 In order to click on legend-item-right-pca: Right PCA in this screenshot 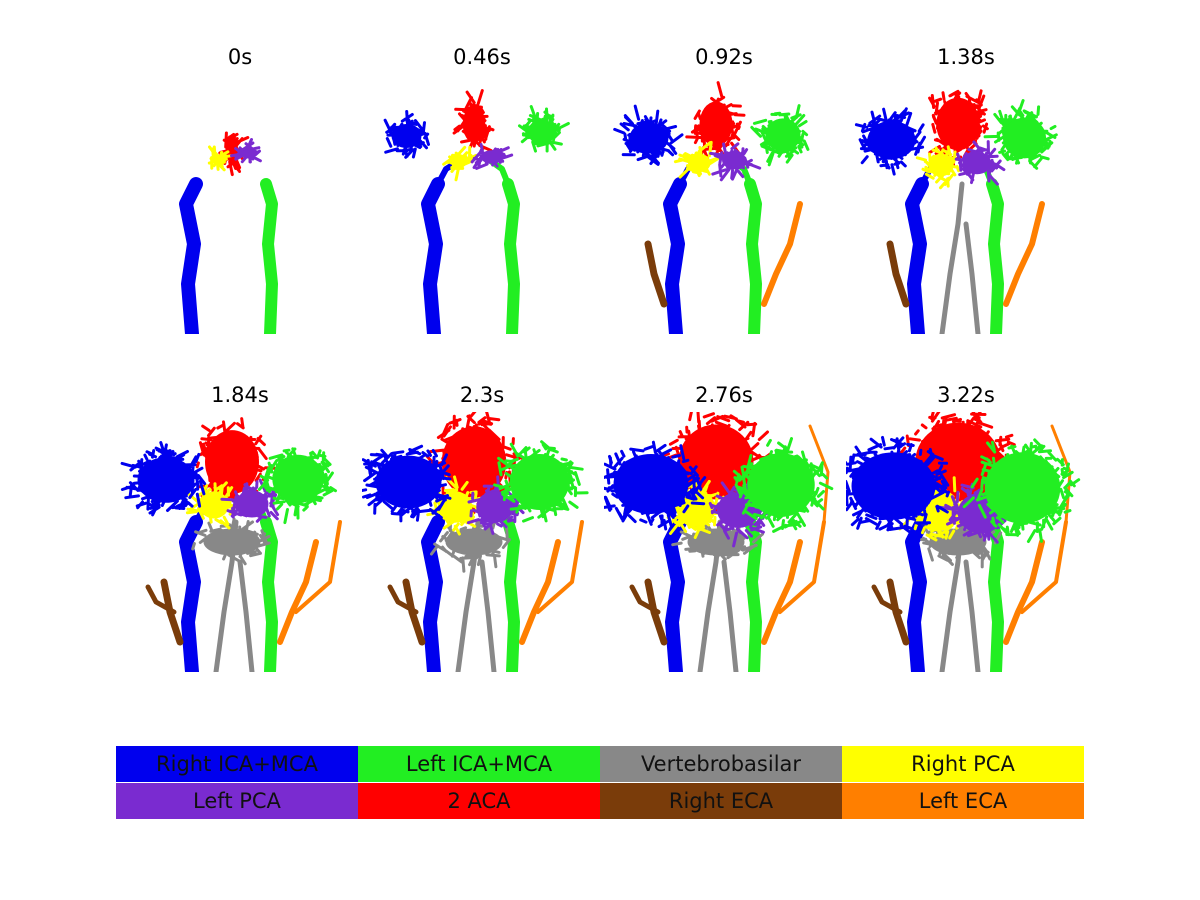, I will do `click(963, 764)`.